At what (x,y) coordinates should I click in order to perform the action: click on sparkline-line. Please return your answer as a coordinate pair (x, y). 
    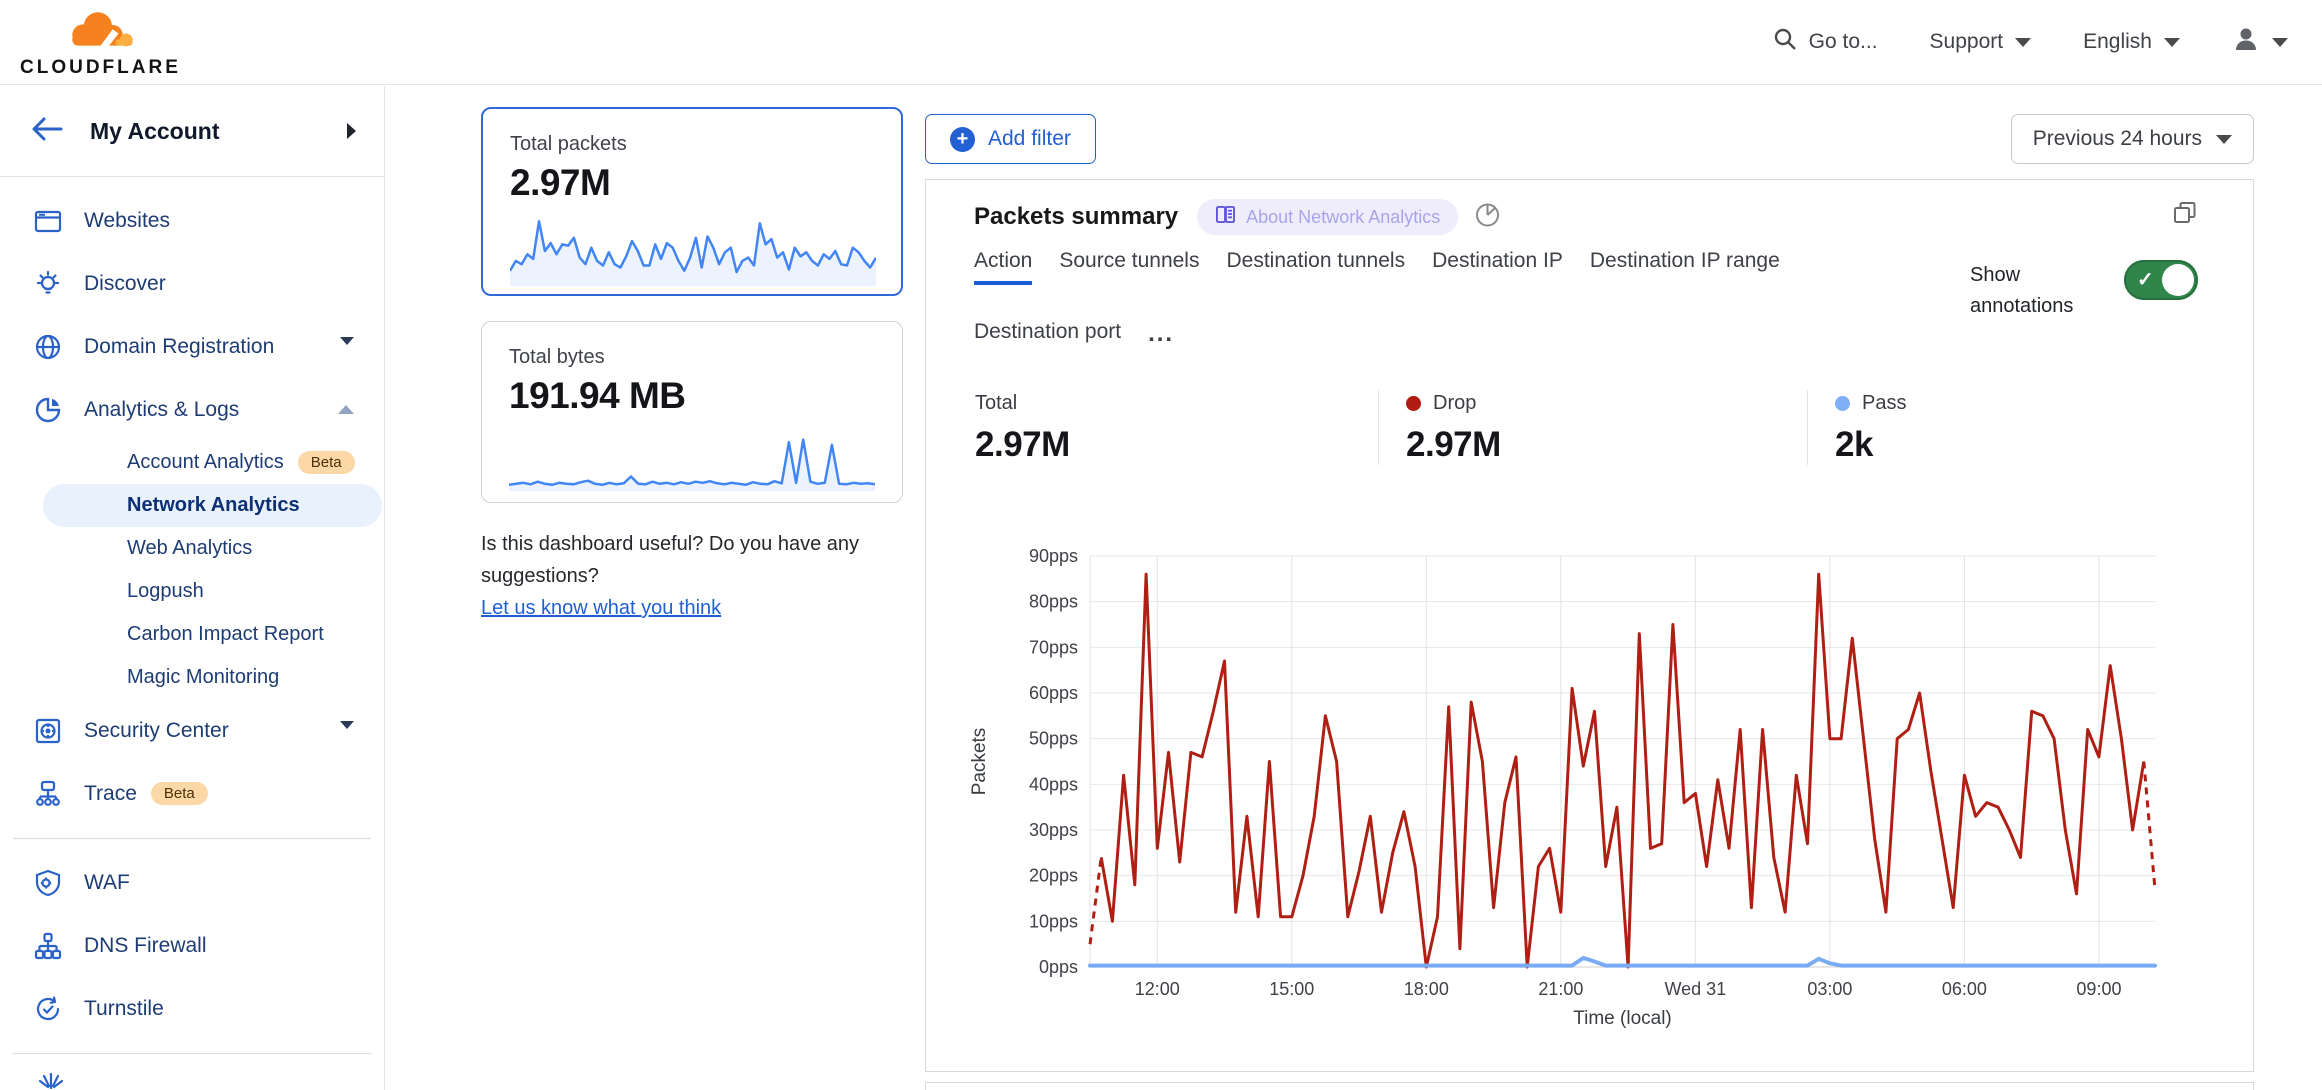
    Looking at the image, I should click on (692, 462).